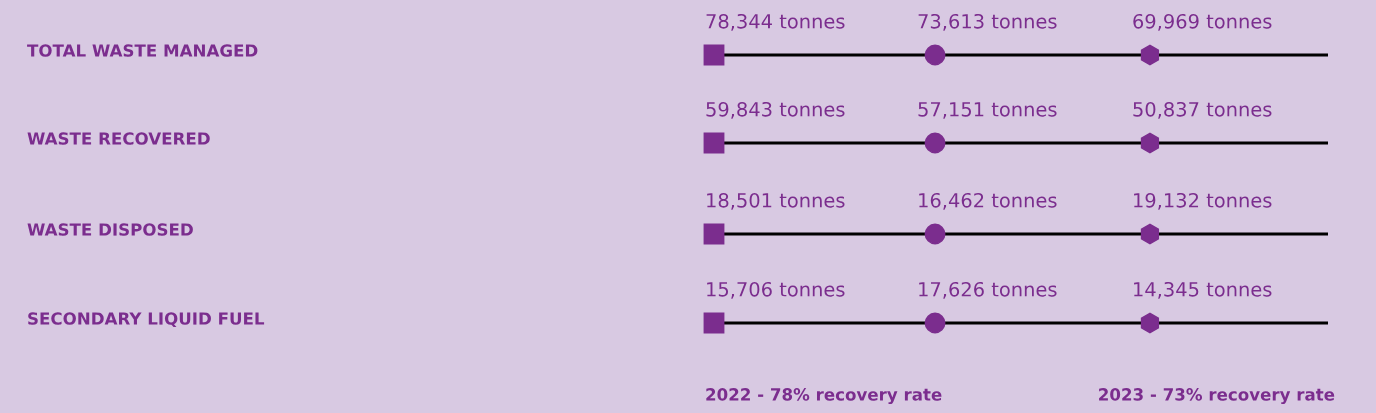  Describe the element at coordinates (776, 290) in the screenshot. I see `data-label: 15,706 tonnes` at that location.